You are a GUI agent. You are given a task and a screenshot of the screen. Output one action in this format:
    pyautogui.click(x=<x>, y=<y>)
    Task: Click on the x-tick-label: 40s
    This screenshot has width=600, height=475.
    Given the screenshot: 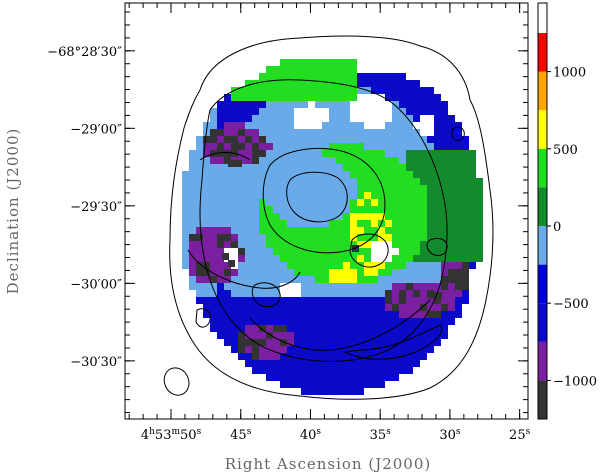 What is the action you would take?
    pyautogui.click(x=311, y=435)
    